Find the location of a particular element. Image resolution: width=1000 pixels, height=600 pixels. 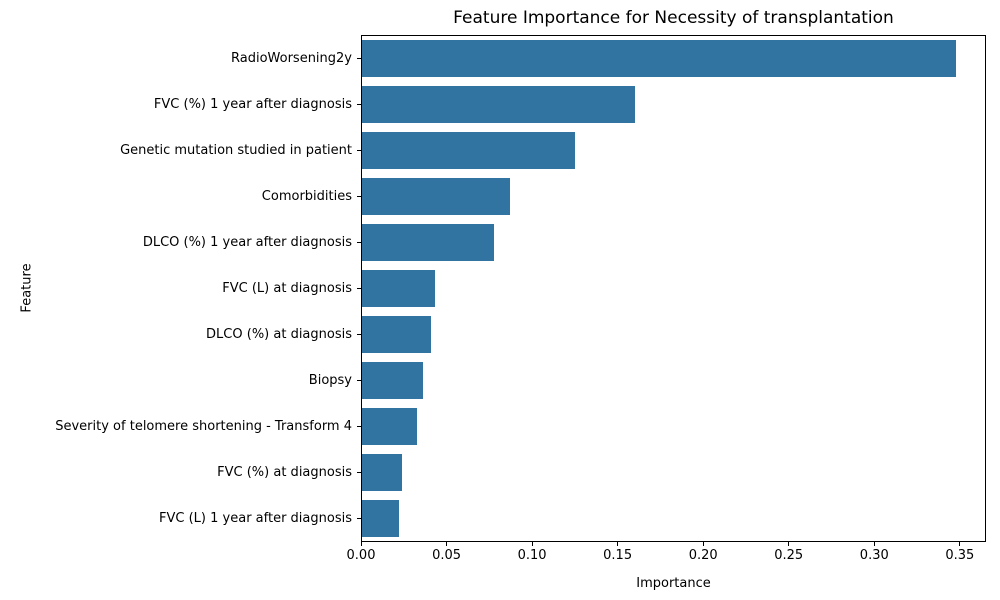

y-tick-label: DLCO (%) at diagnosis is located at coordinates (279, 334).